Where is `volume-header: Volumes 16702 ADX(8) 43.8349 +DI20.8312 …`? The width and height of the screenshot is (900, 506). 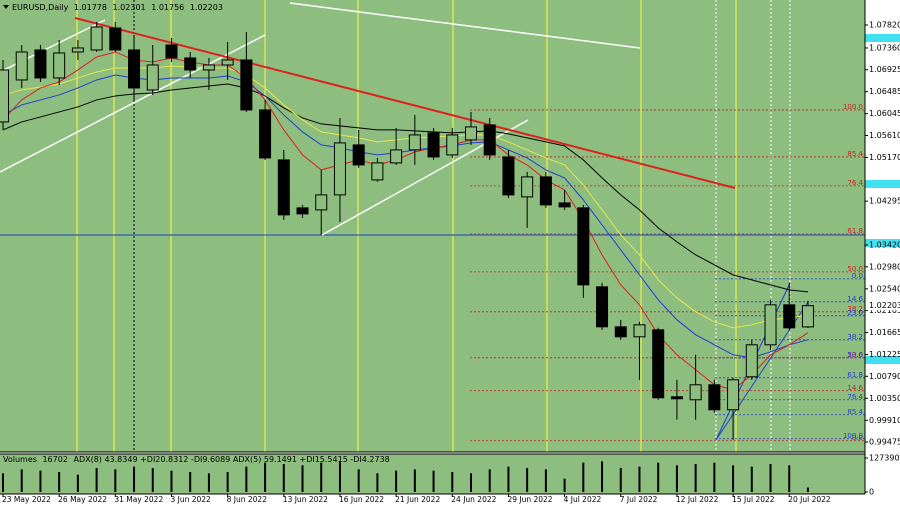 volume-header: Volumes 16702 ADX(8) 43.8349 +DI20.8312 … is located at coordinates (196, 459).